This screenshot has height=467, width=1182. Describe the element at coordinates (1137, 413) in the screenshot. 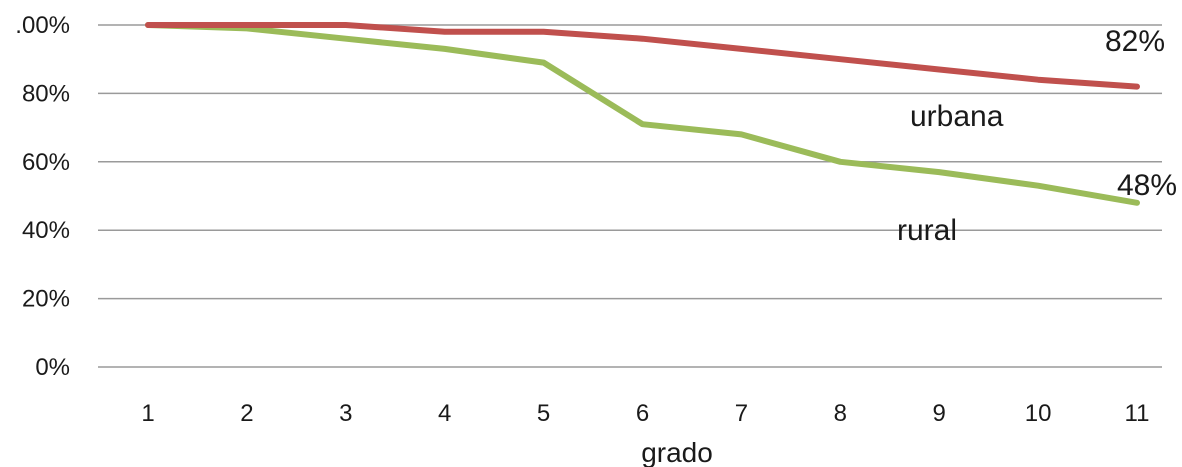

I see `x-tick-label: 11` at that location.